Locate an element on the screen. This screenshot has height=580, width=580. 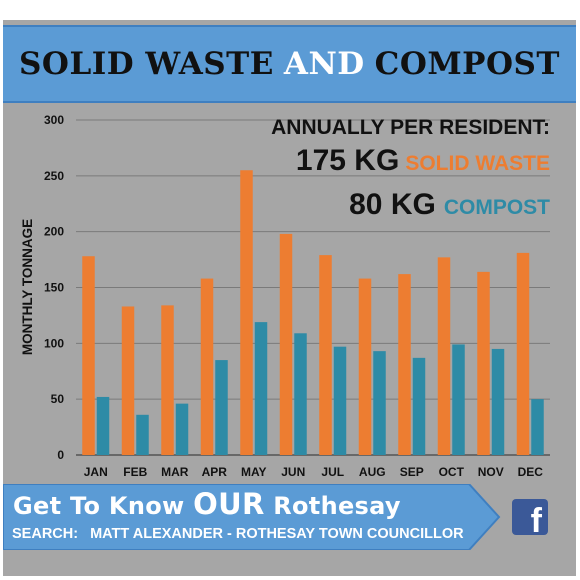
solid-waste-bar-nov is located at coordinates (483, 363).